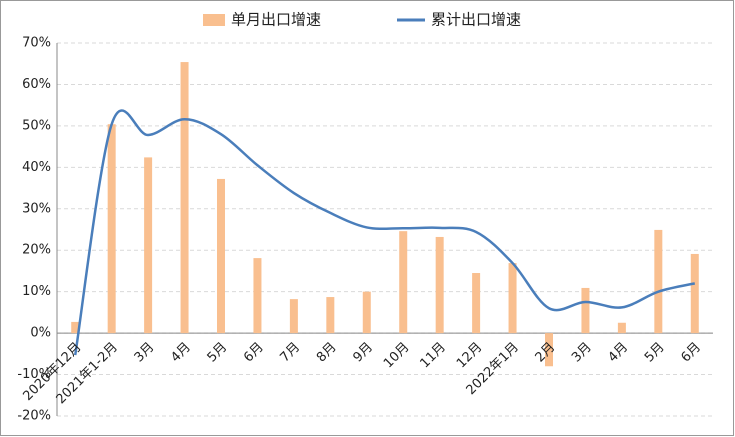 The width and height of the screenshot is (735, 437). I want to click on y-tick-label: 40%, so click(36, 167).